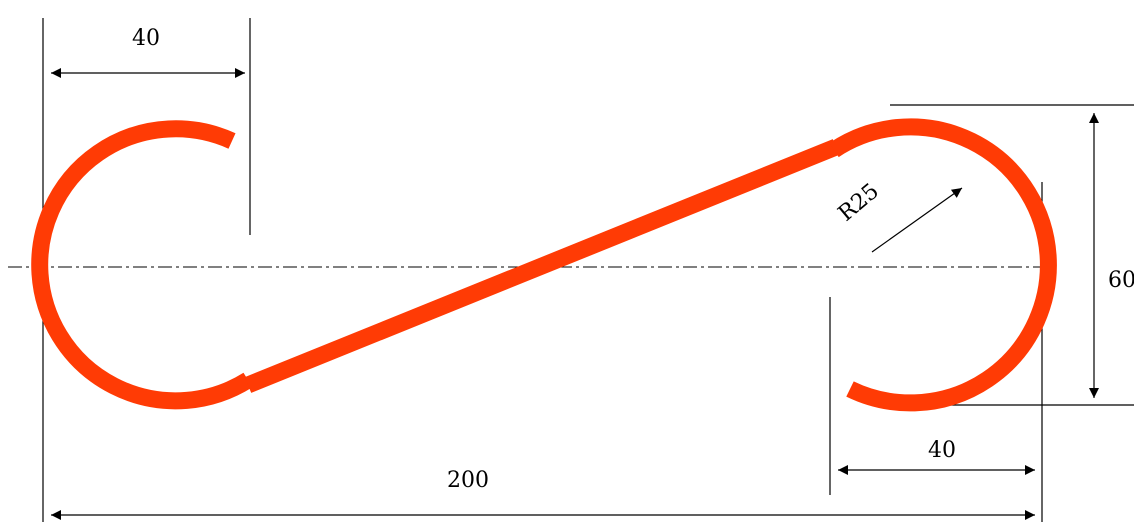 The width and height of the screenshot is (1134, 526). I want to click on dimension-label-overall-200: 200, so click(468, 480).